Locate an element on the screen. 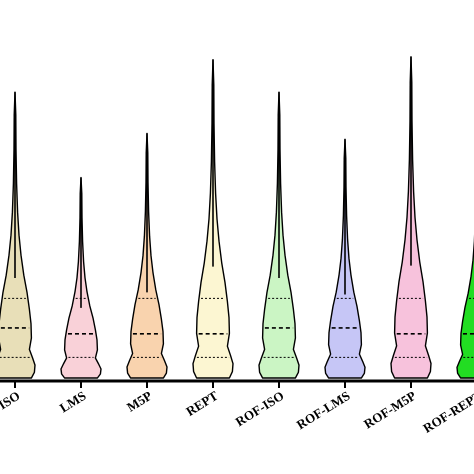 This screenshot has height=474, width=474. x-tick-label-iso: ISO is located at coordinates (11, 400).